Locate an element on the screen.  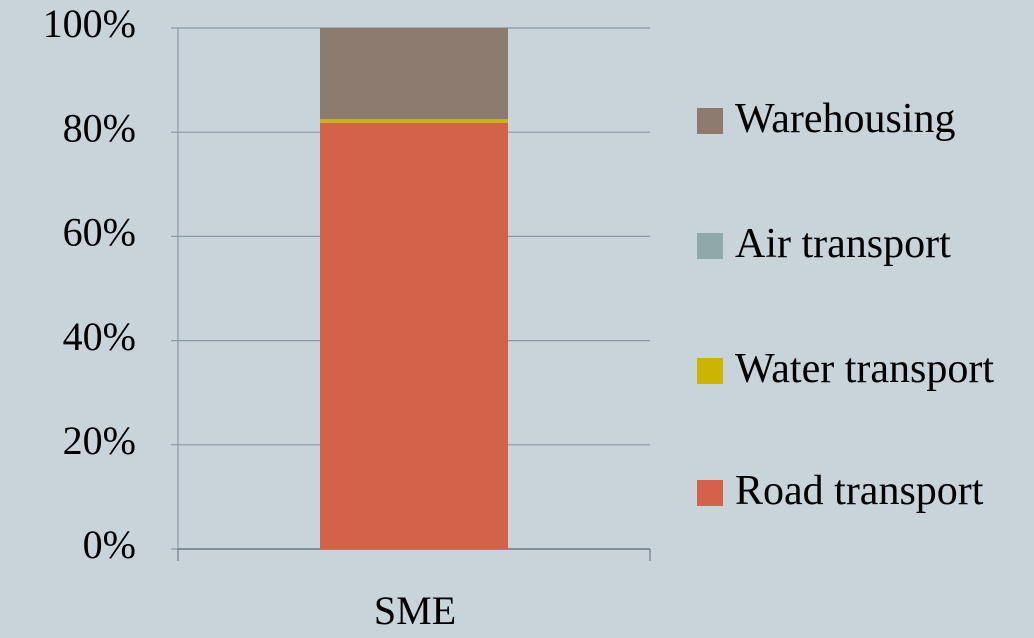
y-tick-label: 20% is located at coordinates (99, 440).